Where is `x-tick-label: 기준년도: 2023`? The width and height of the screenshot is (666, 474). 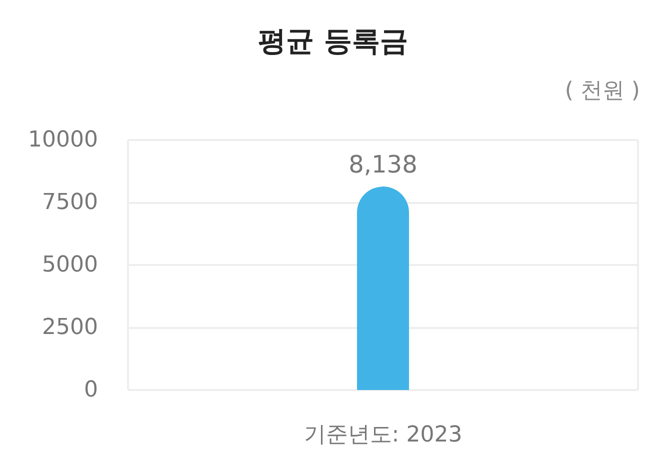
x-tick-label: 기준년도: 2023 is located at coordinates (383, 435).